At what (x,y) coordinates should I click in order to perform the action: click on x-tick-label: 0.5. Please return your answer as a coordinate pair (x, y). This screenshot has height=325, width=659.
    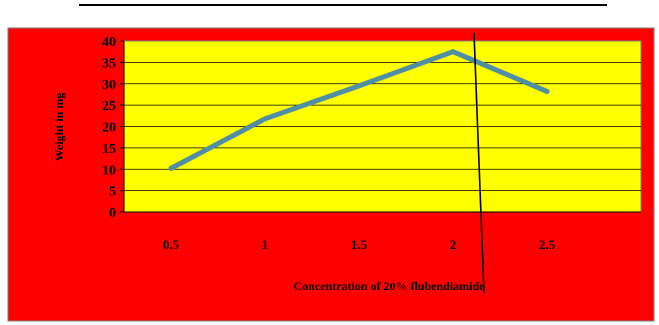
    Looking at the image, I should click on (171, 244).